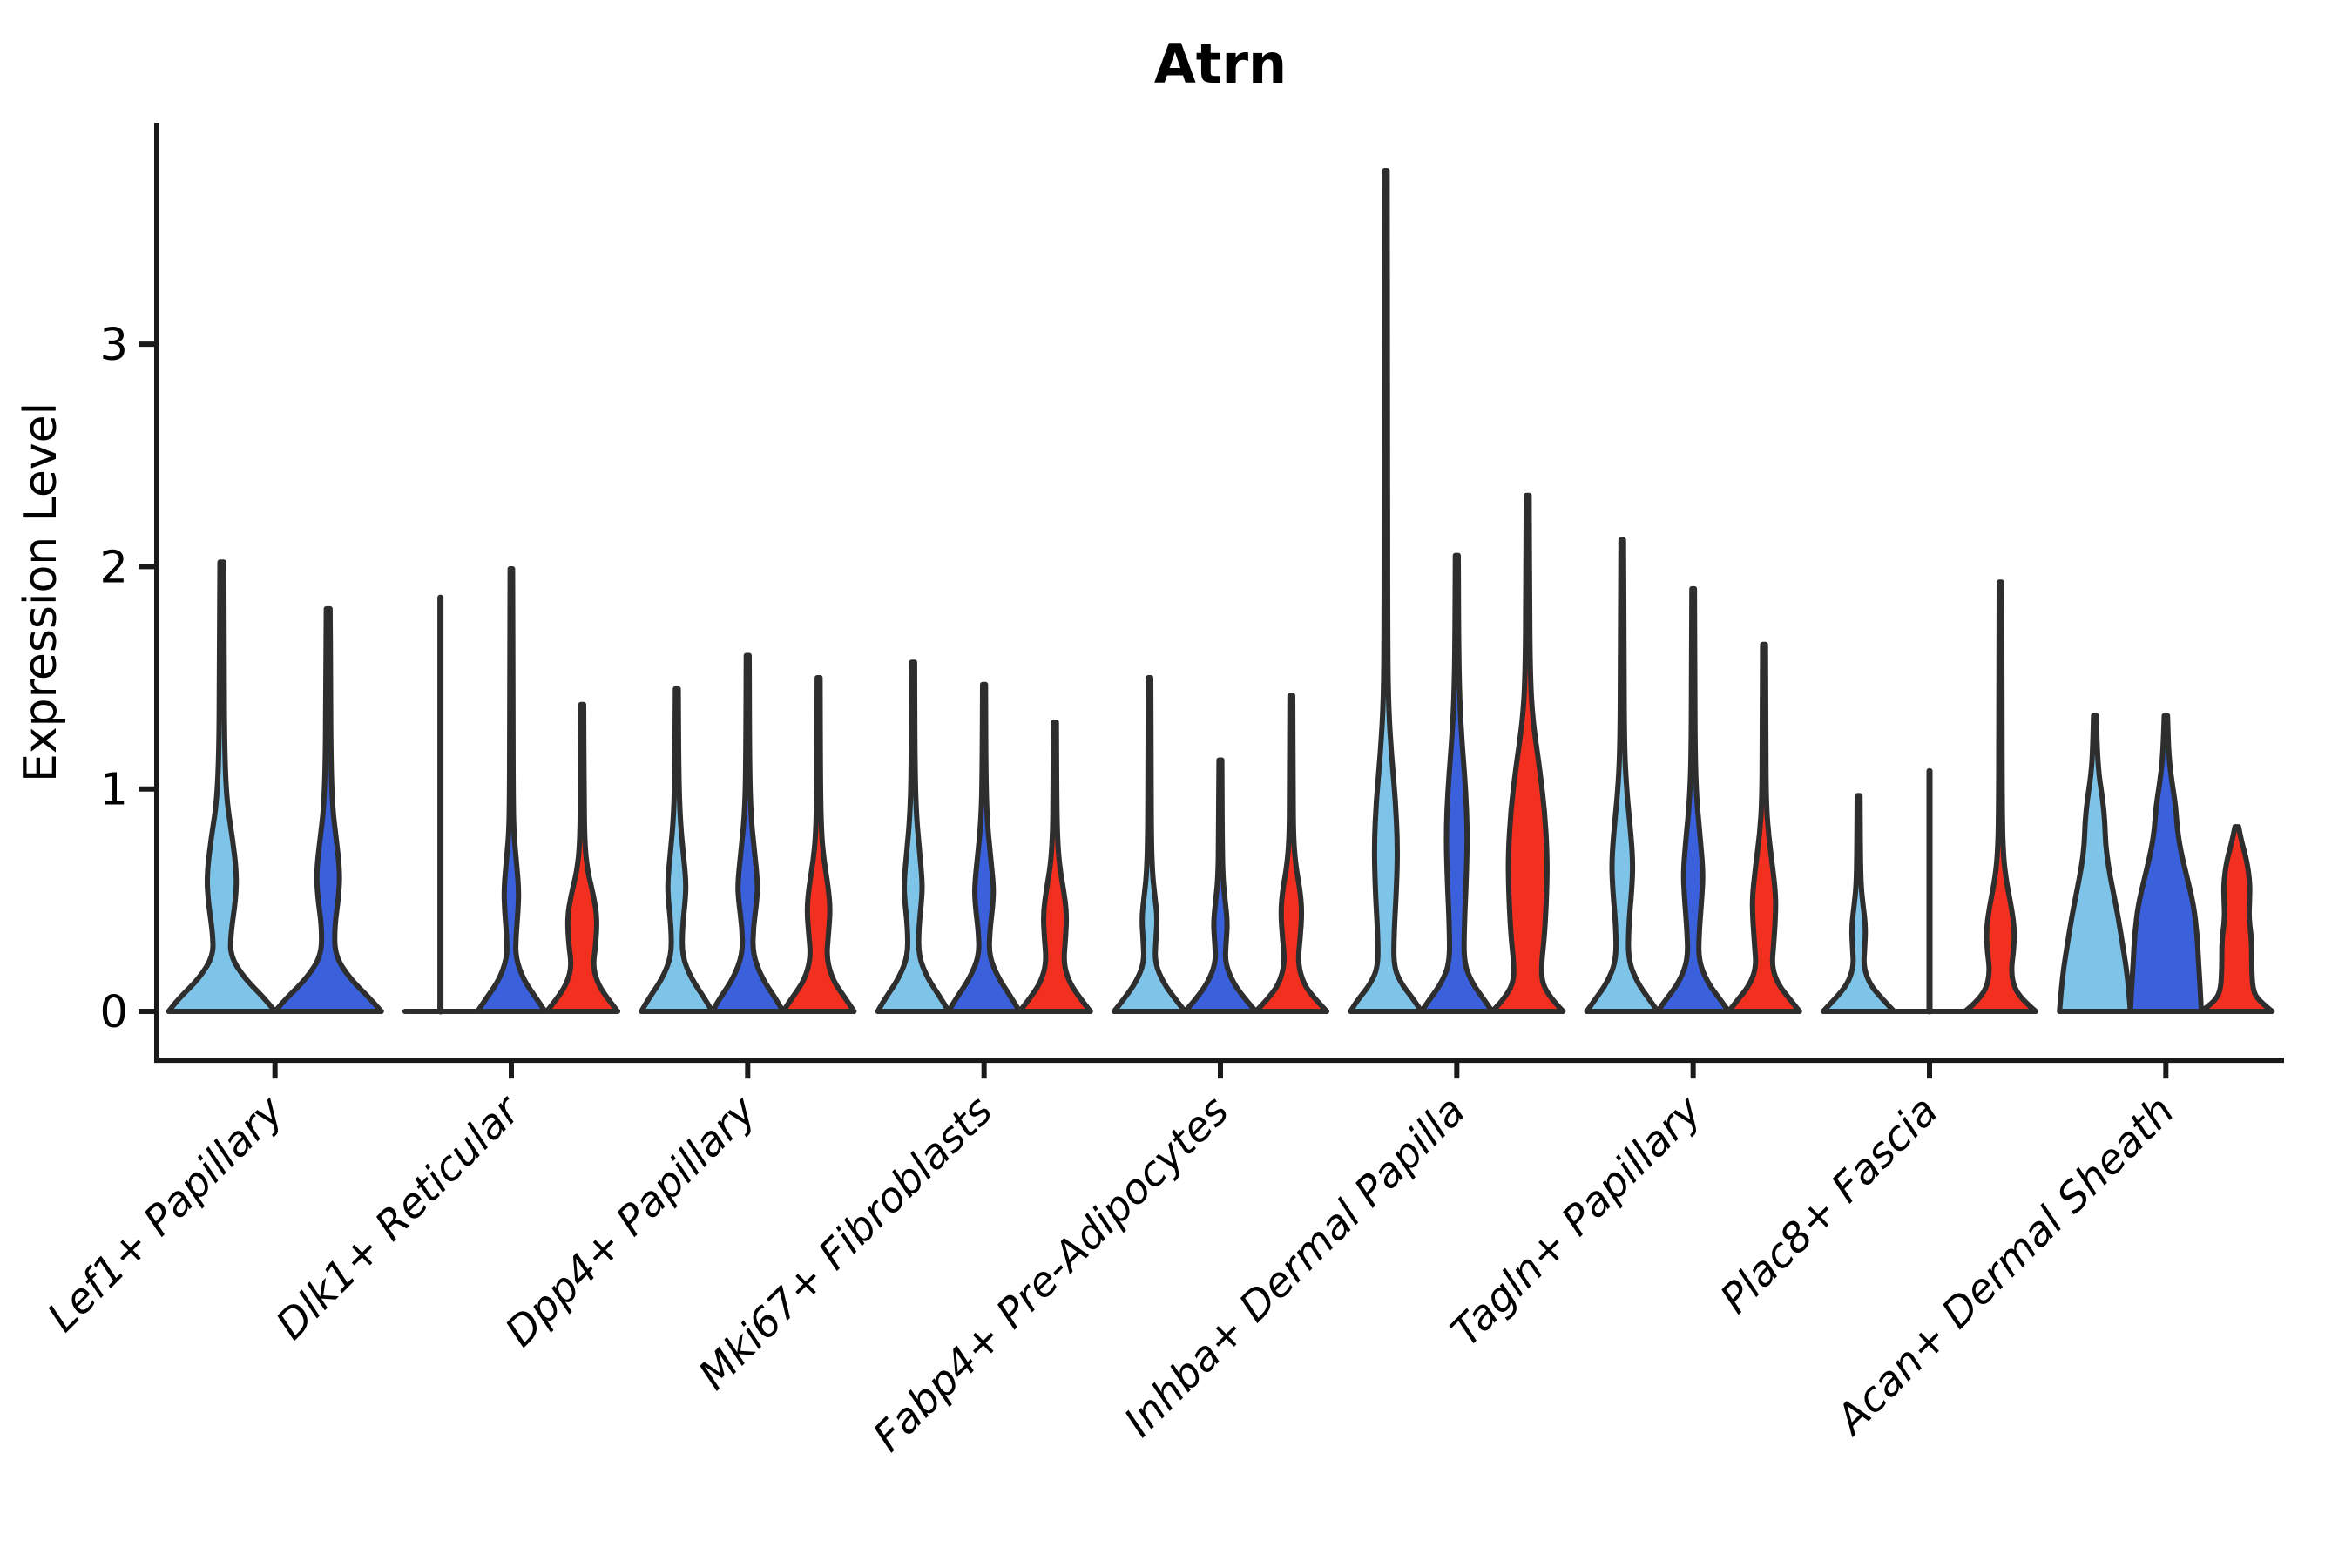  I want to click on violin-6-light-blue, so click(1622, 775).